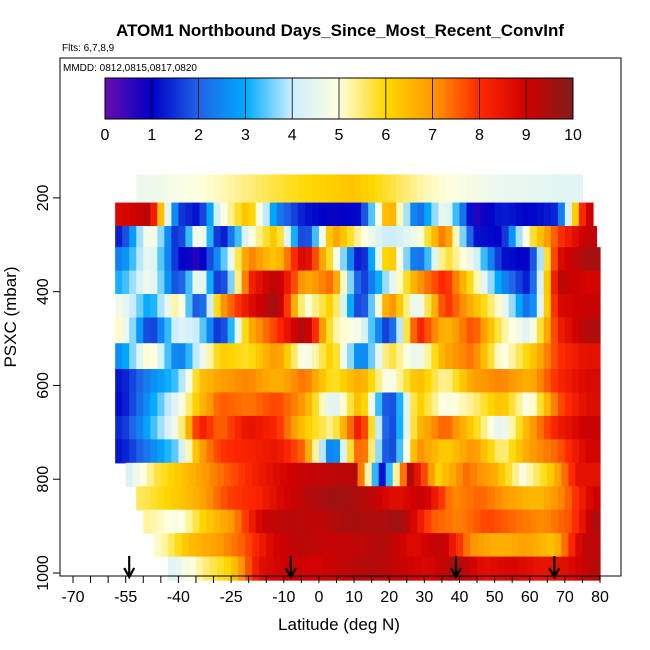 The width and height of the screenshot is (650, 650). Describe the element at coordinates (479, 135) in the screenshot. I see `colorbar-tick-label: 8` at that location.